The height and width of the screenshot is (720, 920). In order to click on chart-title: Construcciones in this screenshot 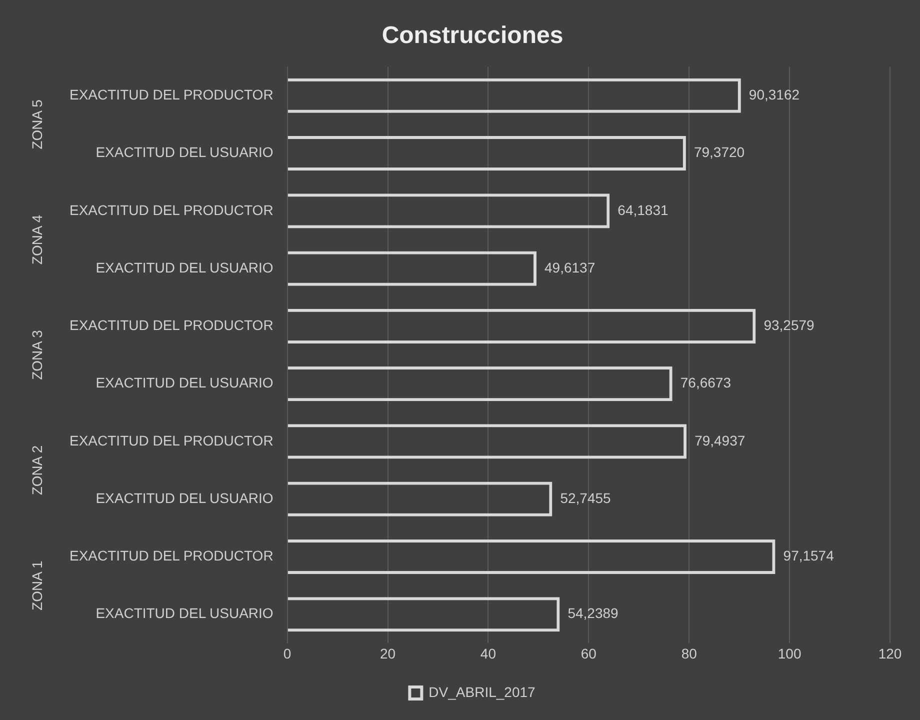, I will do `click(473, 36)`.